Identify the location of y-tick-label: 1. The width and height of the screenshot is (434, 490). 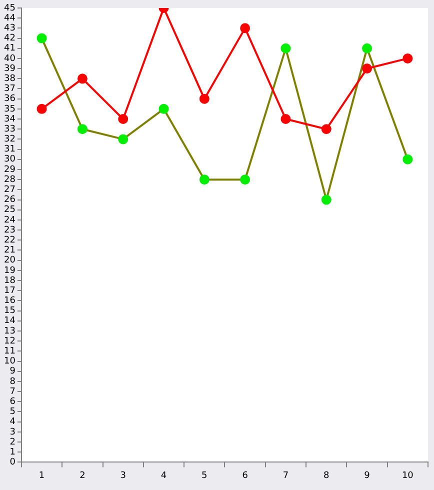
(13, 452).